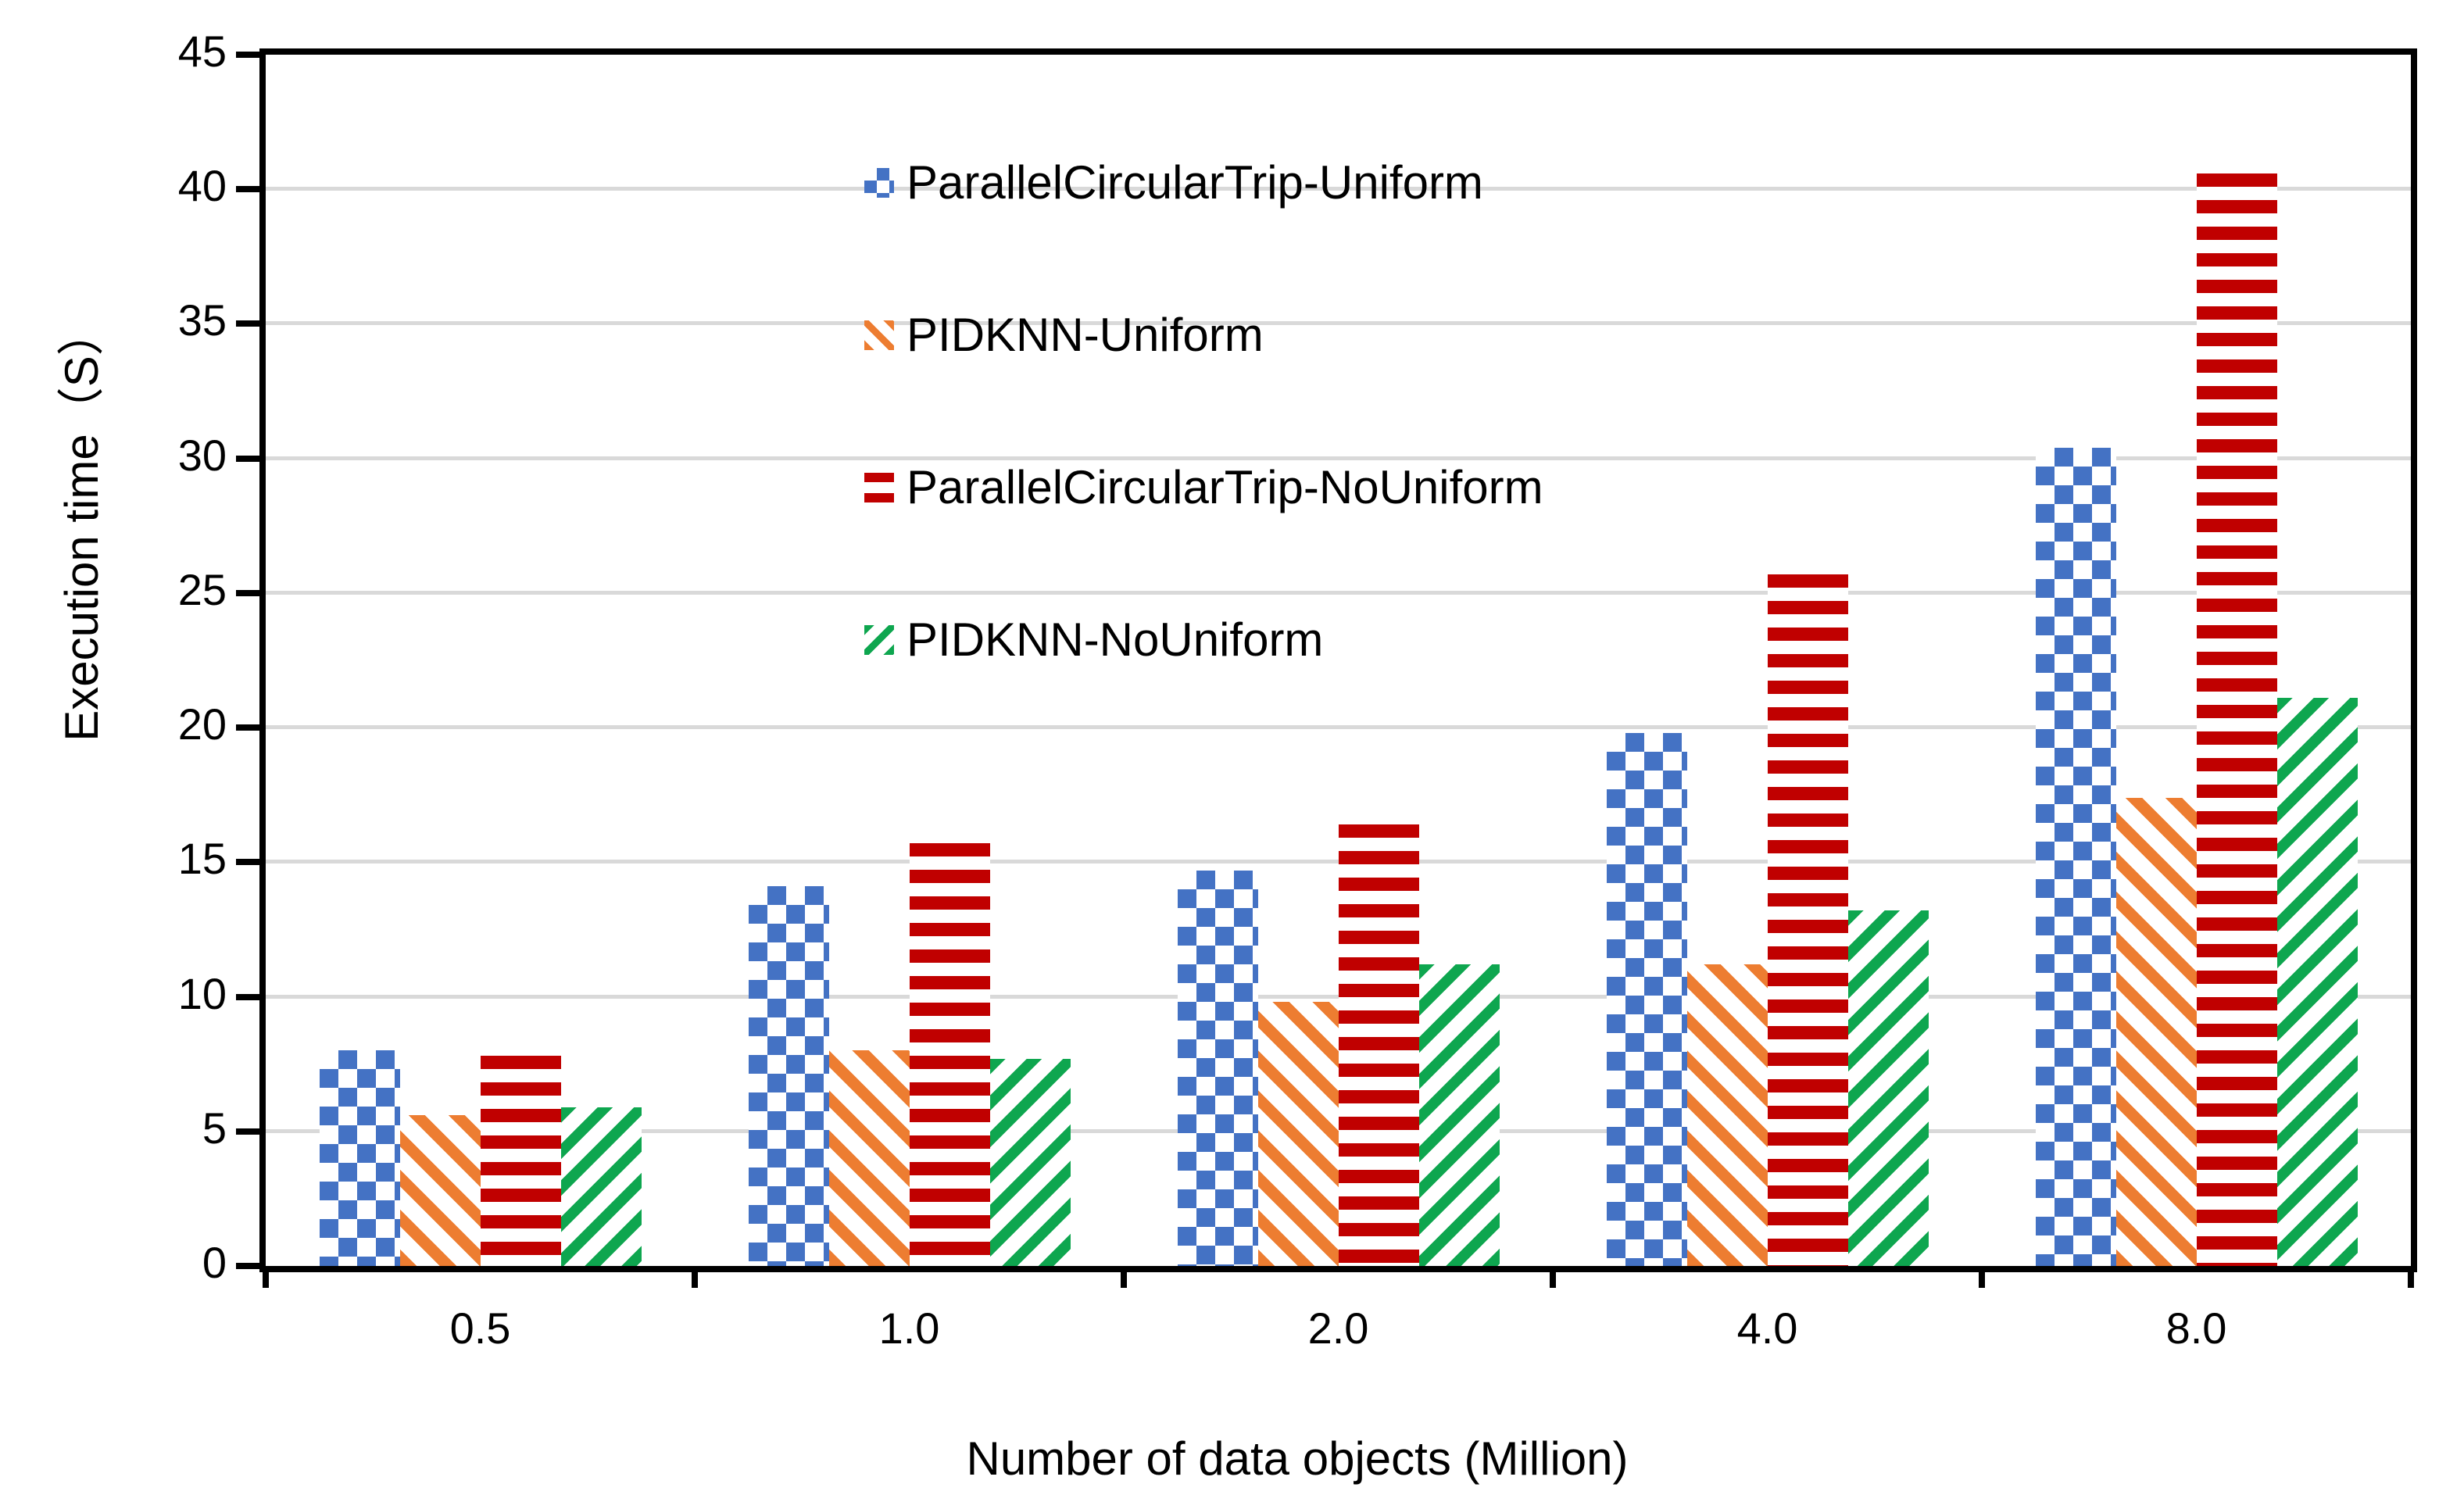  What do you see at coordinates (1378, 1045) in the screenshot?
I see `bar-ParallelCircularTrip-NoUniform-2.0` at bounding box center [1378, 1045].